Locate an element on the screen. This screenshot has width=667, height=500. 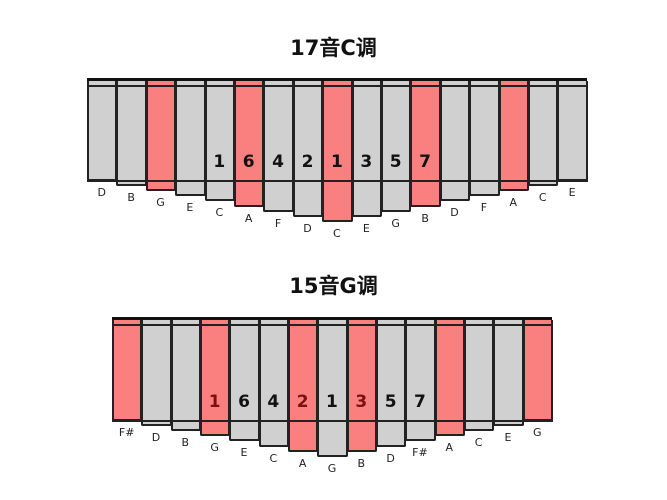
title-15-key-g: 15音G调 is located at coordinates (333, 286).